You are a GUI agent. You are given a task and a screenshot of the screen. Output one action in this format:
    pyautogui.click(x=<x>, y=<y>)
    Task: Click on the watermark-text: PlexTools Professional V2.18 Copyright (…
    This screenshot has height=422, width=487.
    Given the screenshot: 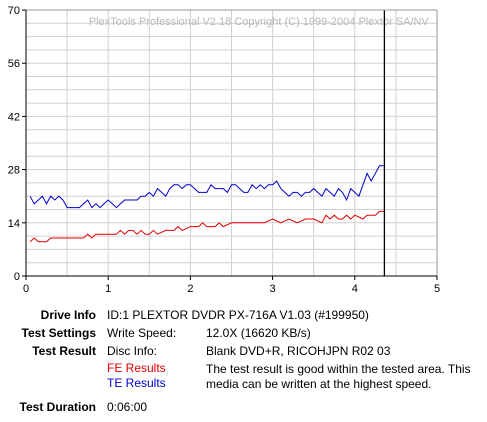 What is the action you would take?
    pyautogui.click(x=259, y=22)
    